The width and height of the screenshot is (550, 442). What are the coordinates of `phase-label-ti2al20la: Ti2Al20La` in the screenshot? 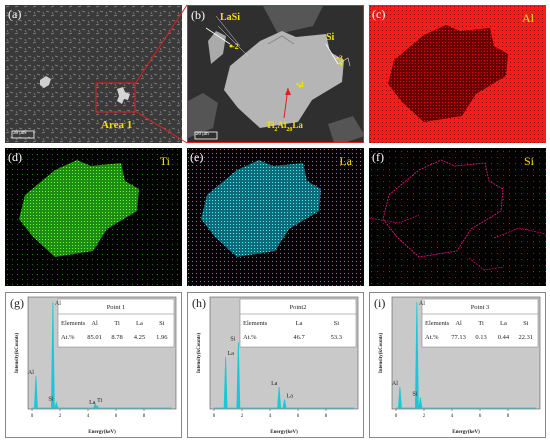 It's located at (284, 126).